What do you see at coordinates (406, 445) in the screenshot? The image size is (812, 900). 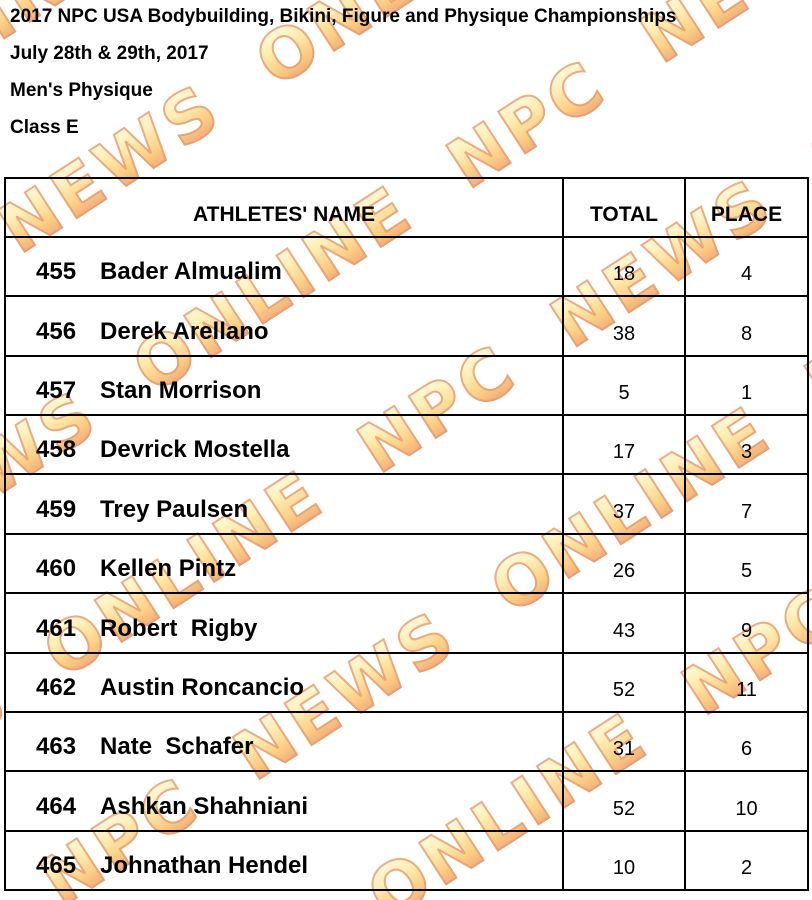 I see `table-row: 458 Devrick Mostella 17 3` at bounding box center [406, 445].